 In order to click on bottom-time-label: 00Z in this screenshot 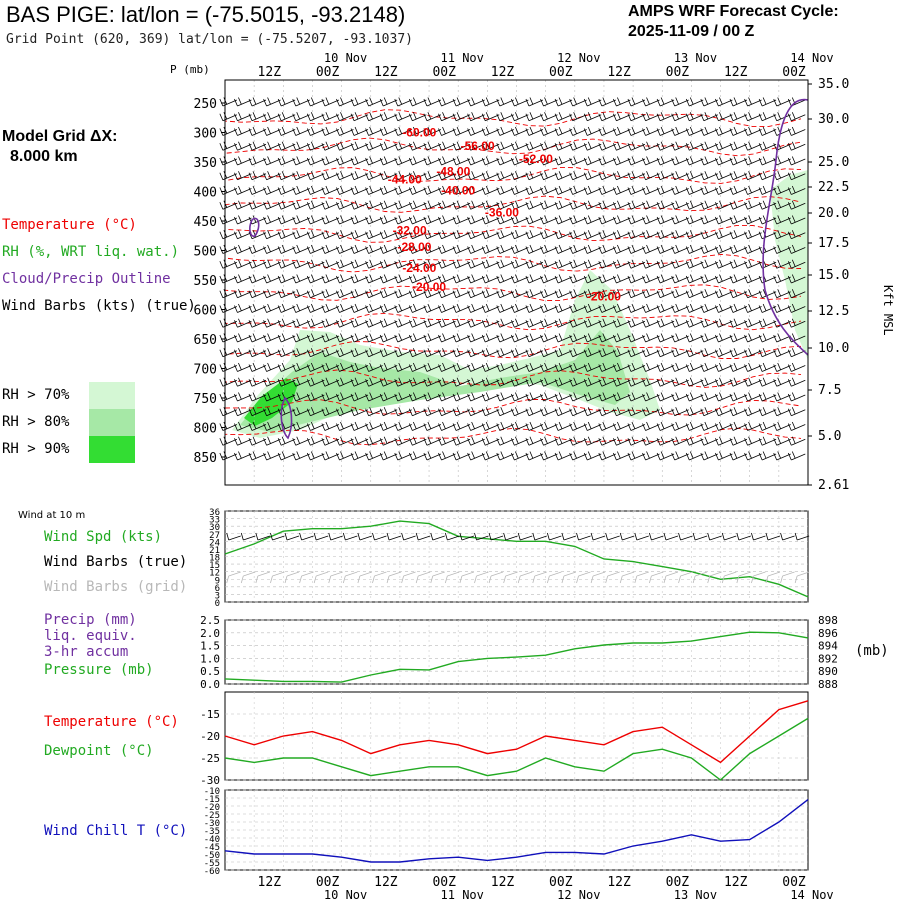, I will do `click(678, 882)`.